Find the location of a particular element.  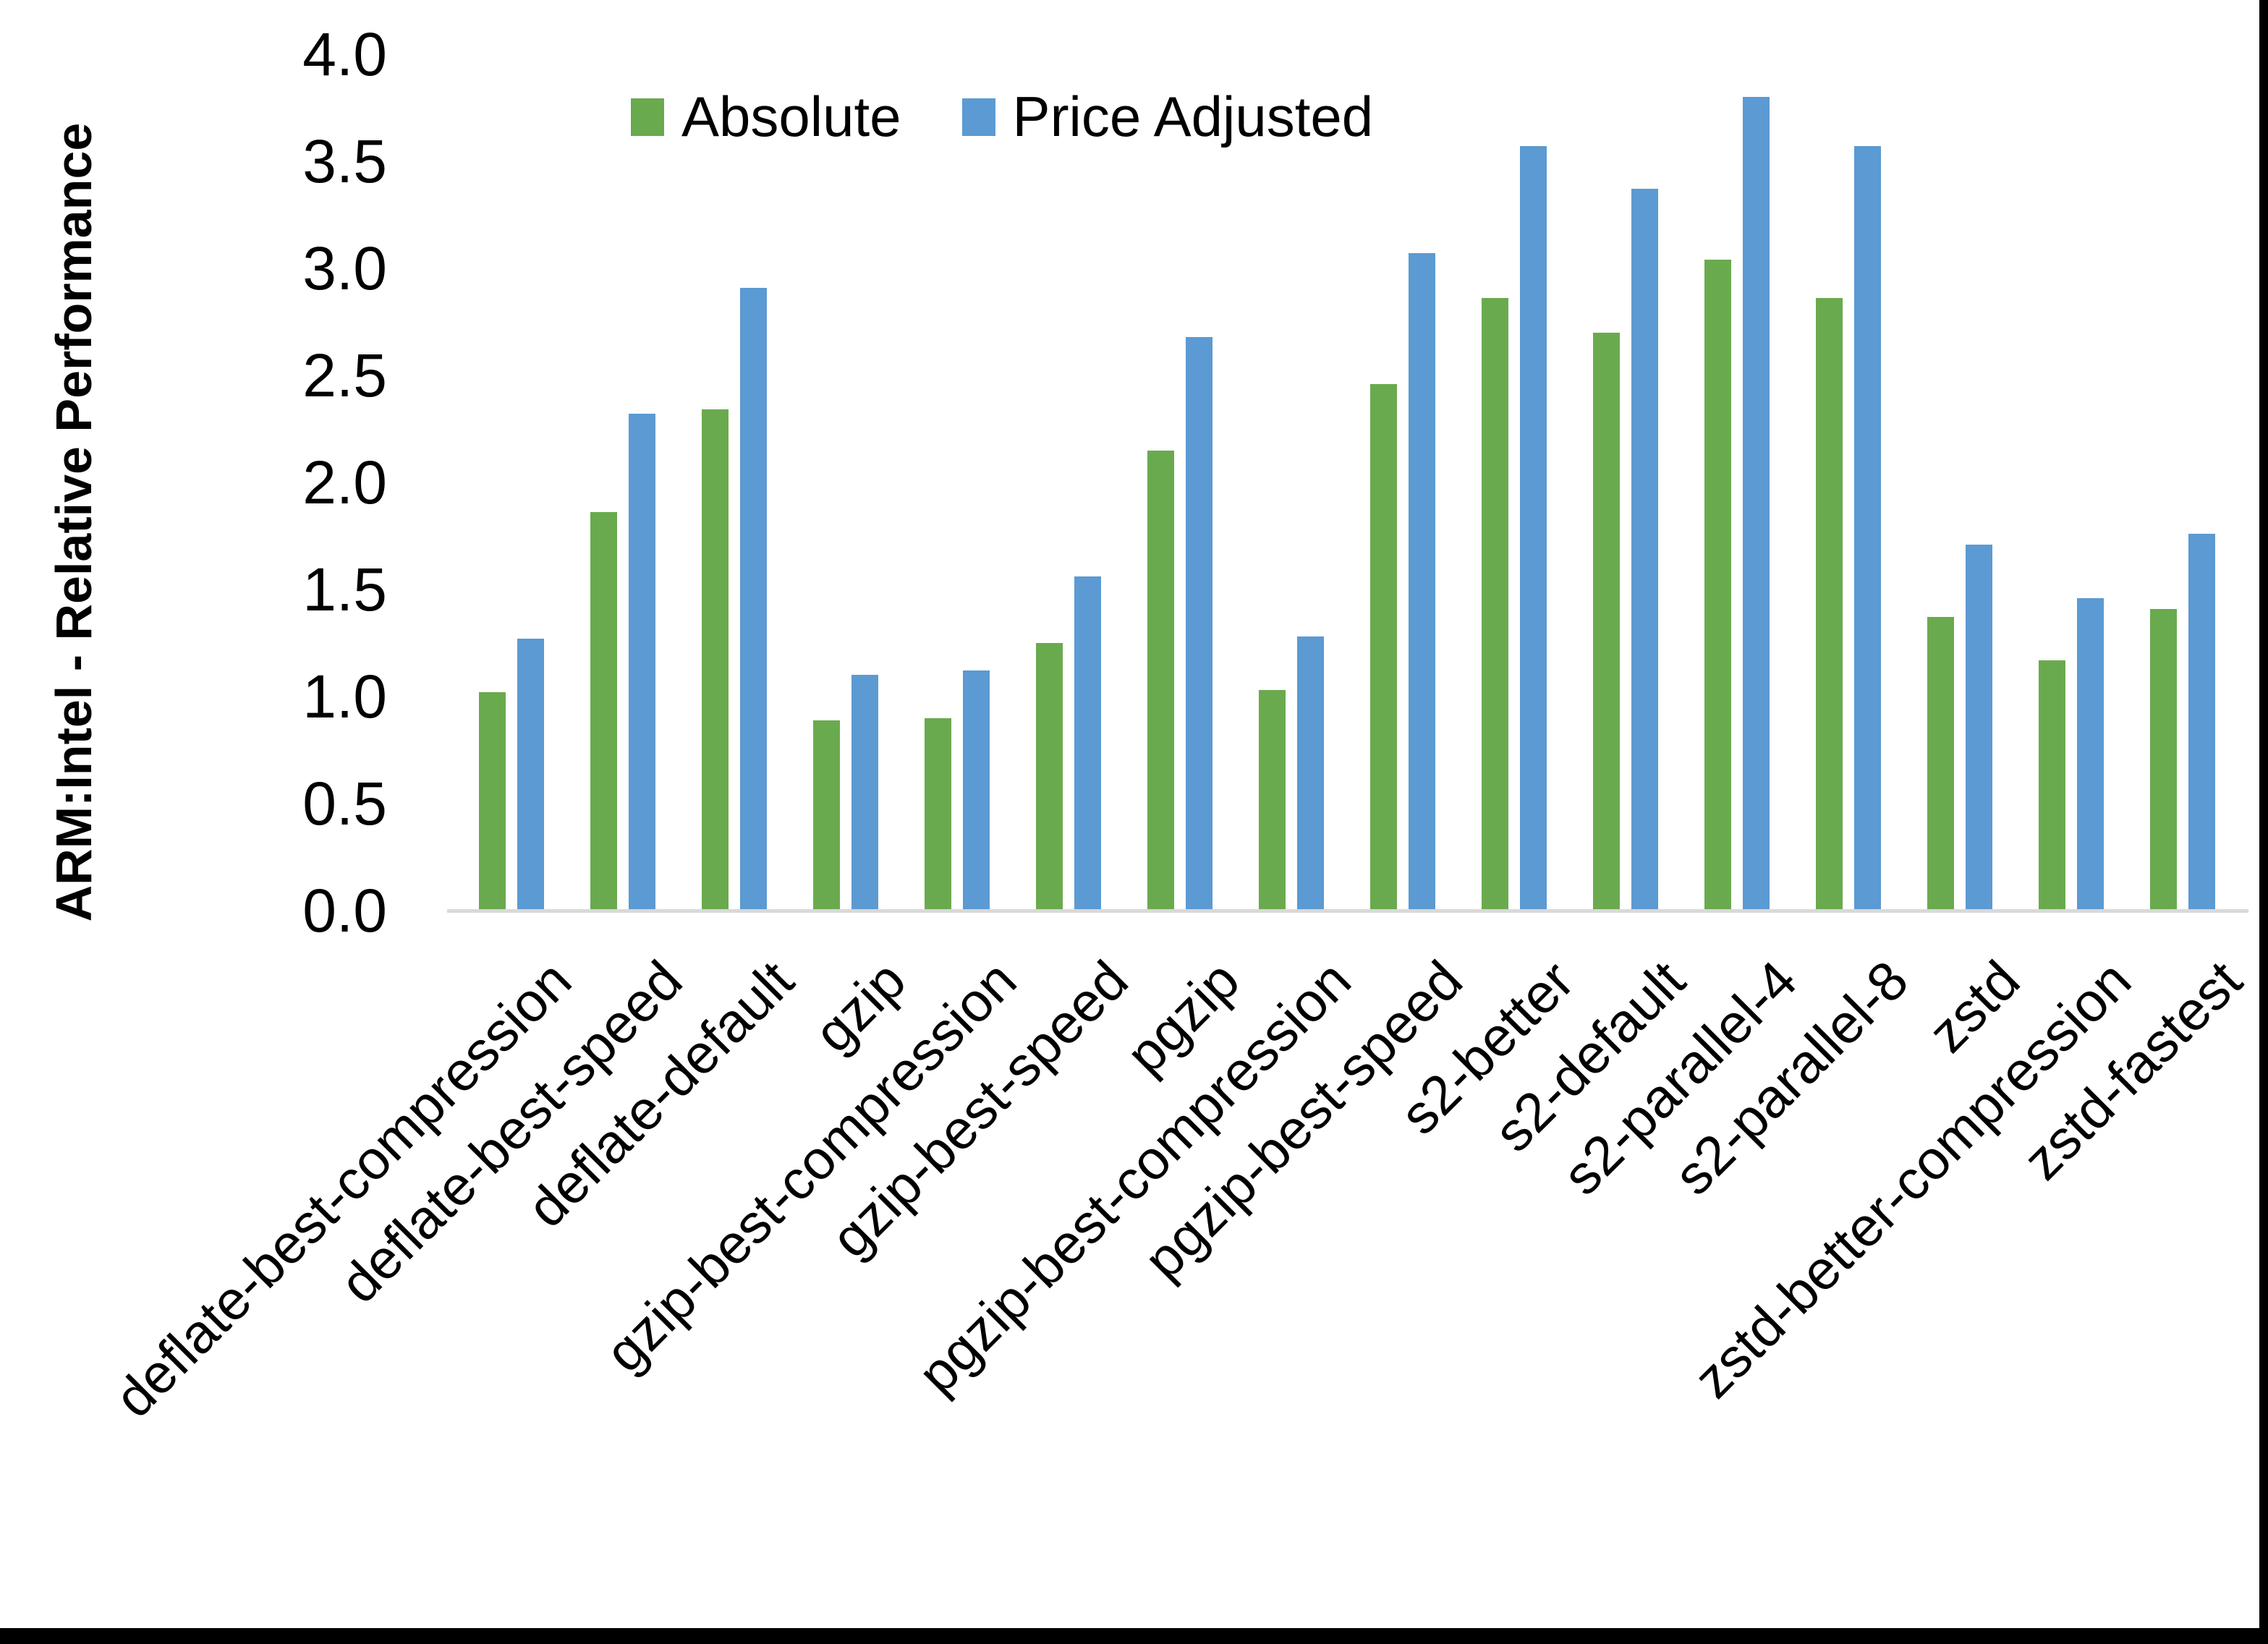

legend-label: Price Adjusted is located at coordinates (1193, 116).